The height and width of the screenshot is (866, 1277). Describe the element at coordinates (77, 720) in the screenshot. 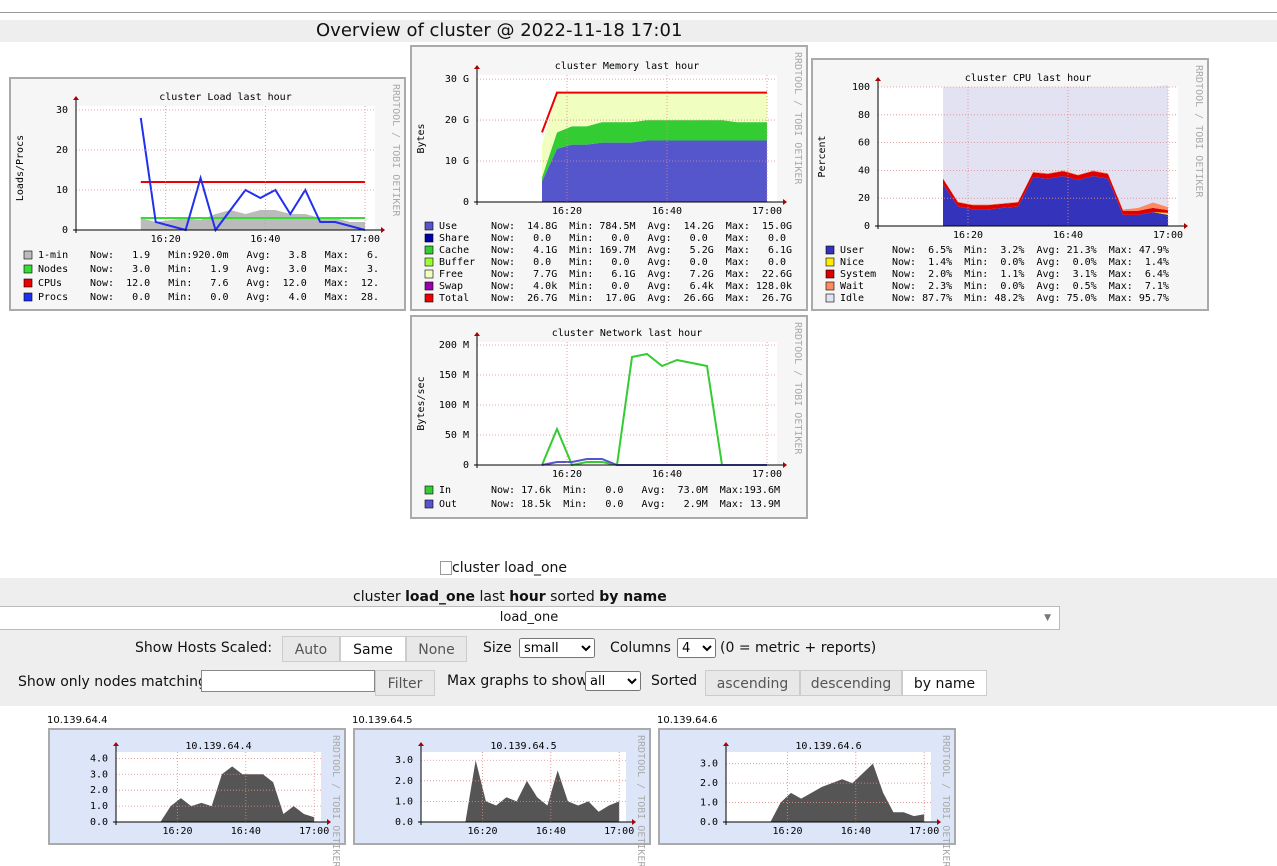

I see `host-label: 10.139.64.4` at that location.